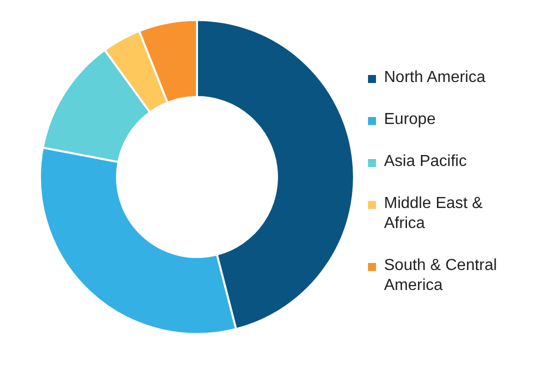 The image size is (545, 387). I want to click on legend-label: Asia Pacific, so click(425, 162).